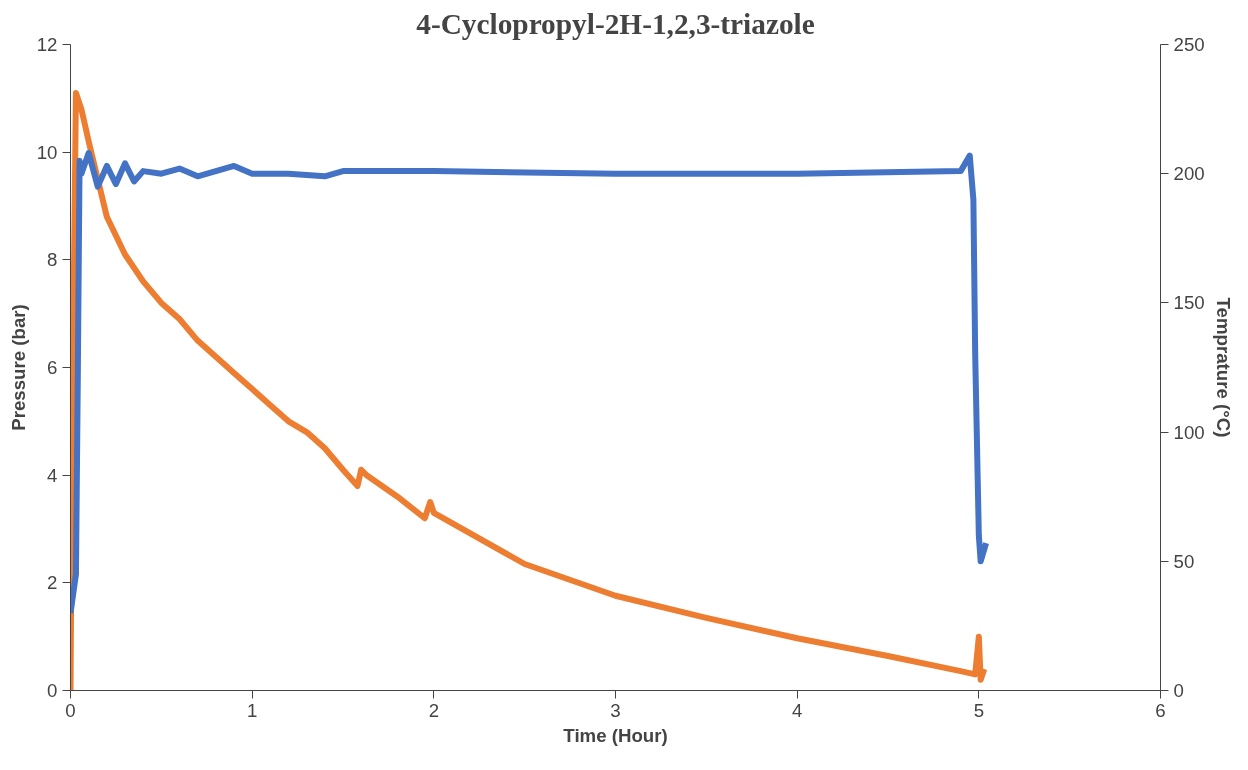  Describe the element at coordinates (52, 475) in the screenshot. I see `y-tick-label: 4` at that location.